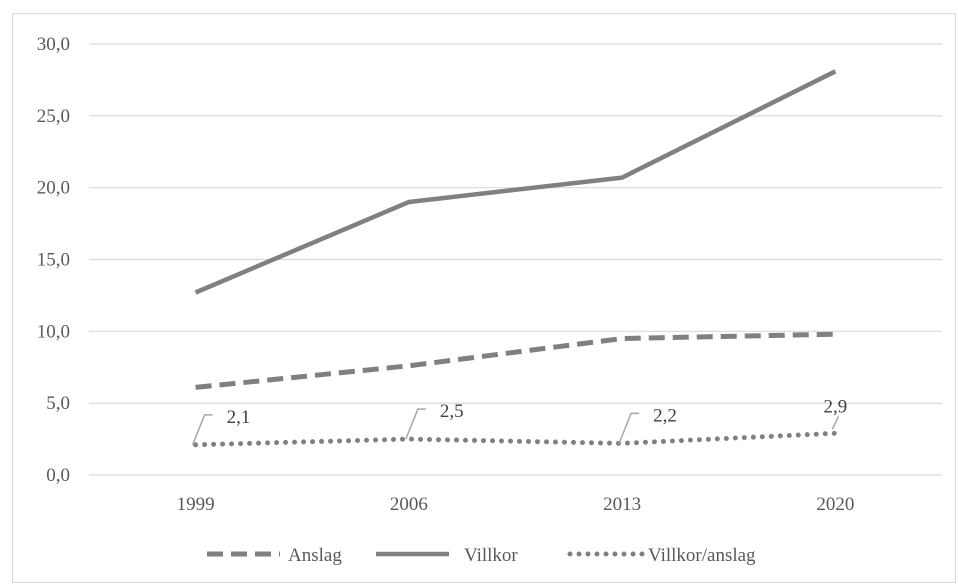 This screenshot has height=585, width=958. Describe the element at coordinates (516, 504) in the screenshot. I see `x-axis-ticks: 1999 2006 2013 2020` at that location.